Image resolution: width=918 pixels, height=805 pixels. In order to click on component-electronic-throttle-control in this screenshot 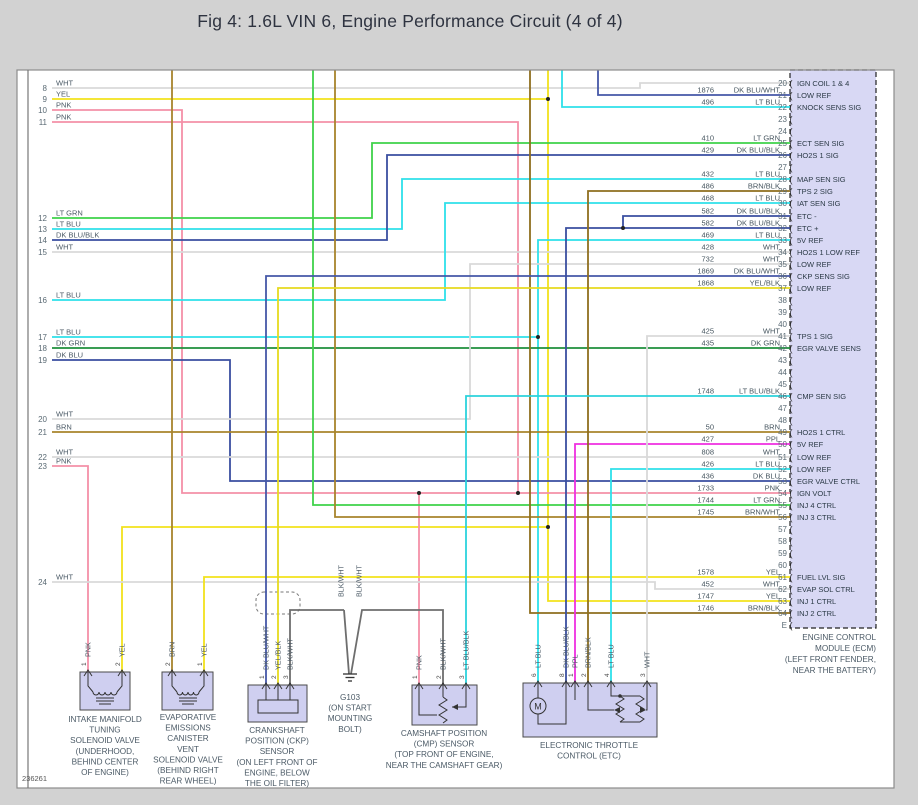, I will do `click(590, 709)`.